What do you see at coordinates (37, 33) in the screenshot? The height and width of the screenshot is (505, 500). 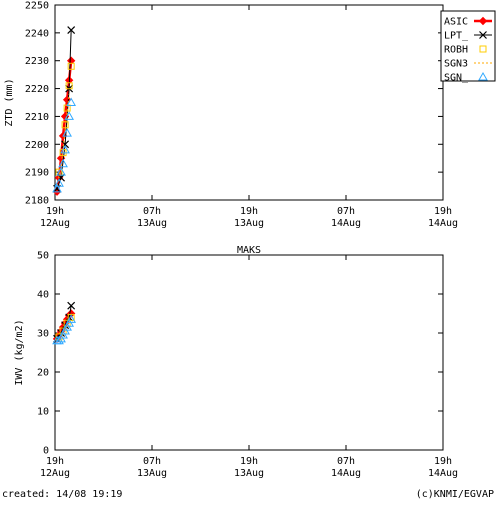 I see `panel1-y-tick-label: 2240` at bounding box center [37, 33].